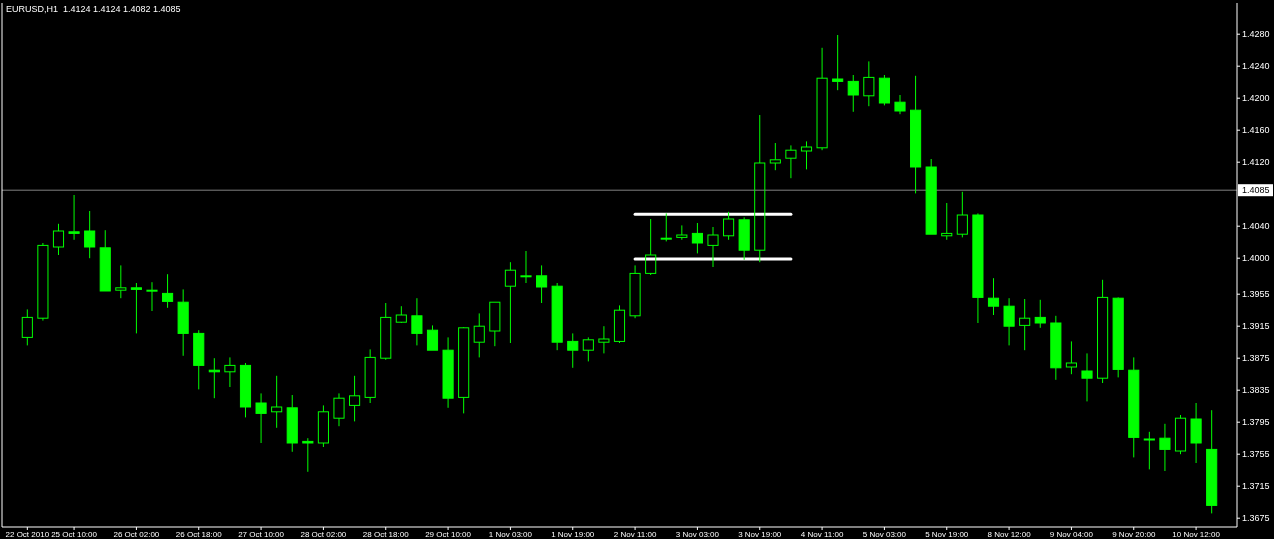 The width and height of the screenshot is (1274, 539). I want to click on y-tick-label: 1.3915, so click(1256, 325).